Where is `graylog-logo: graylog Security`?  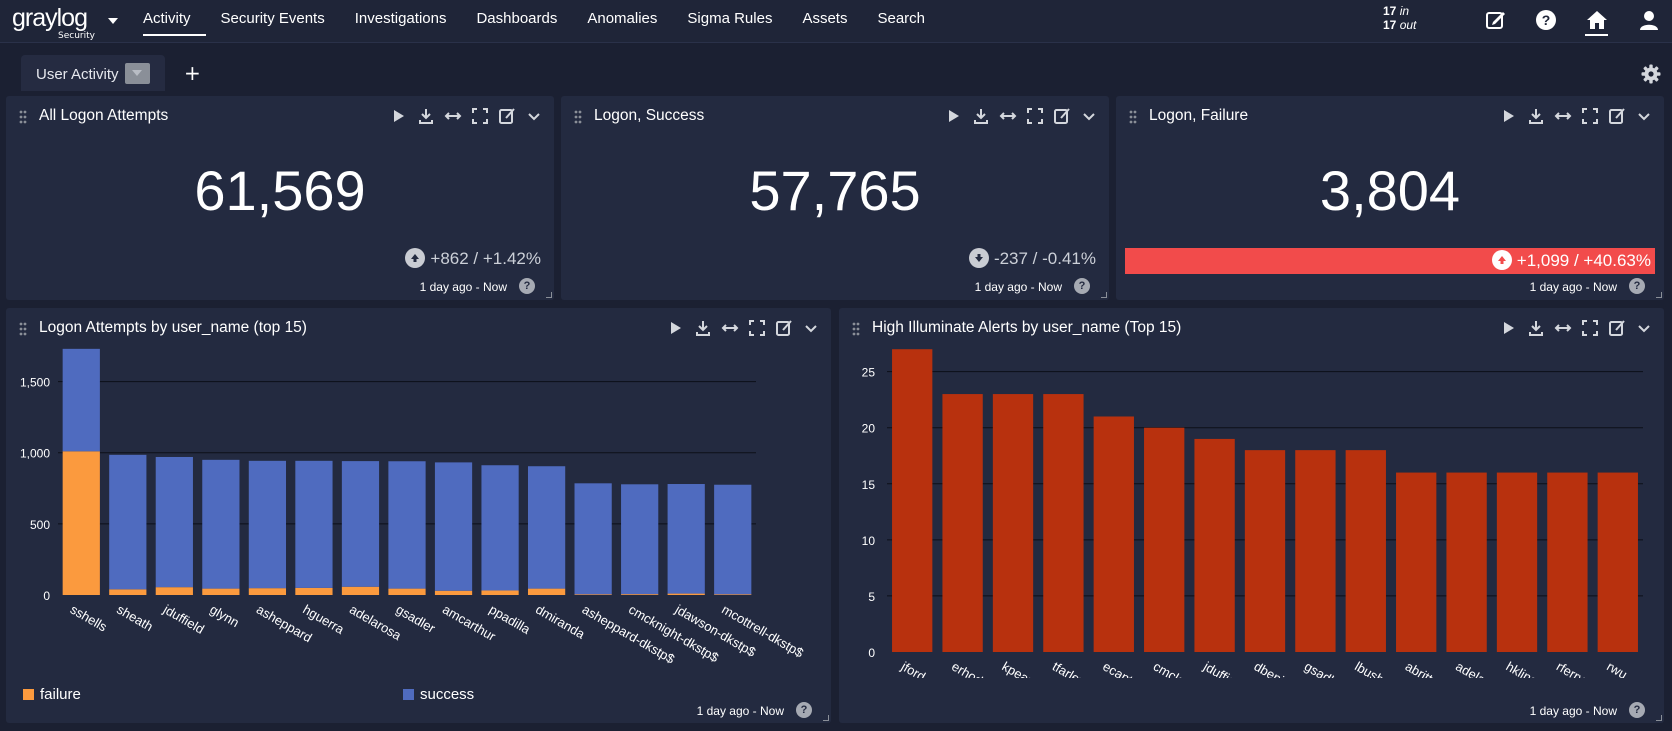
graylog-logo: graylog Security is located at coordinates (67, 23).